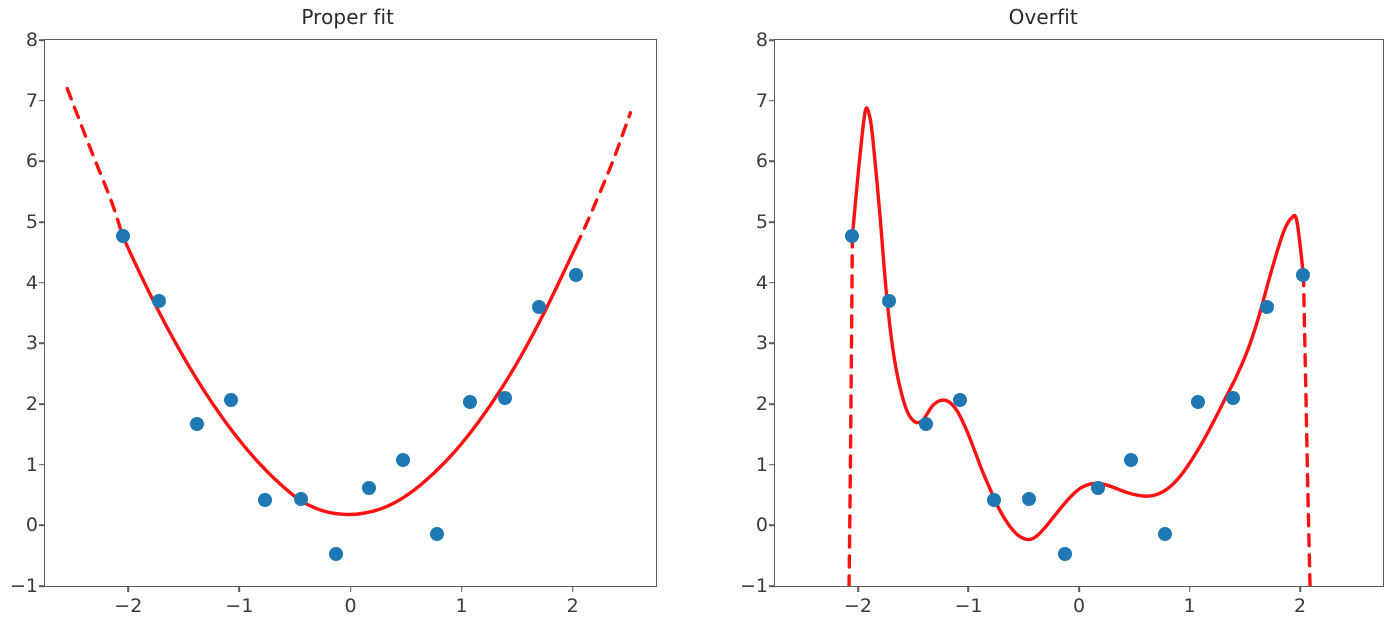  I want to click on x-tick-label-proper-fit: 1, so click(461, 606).